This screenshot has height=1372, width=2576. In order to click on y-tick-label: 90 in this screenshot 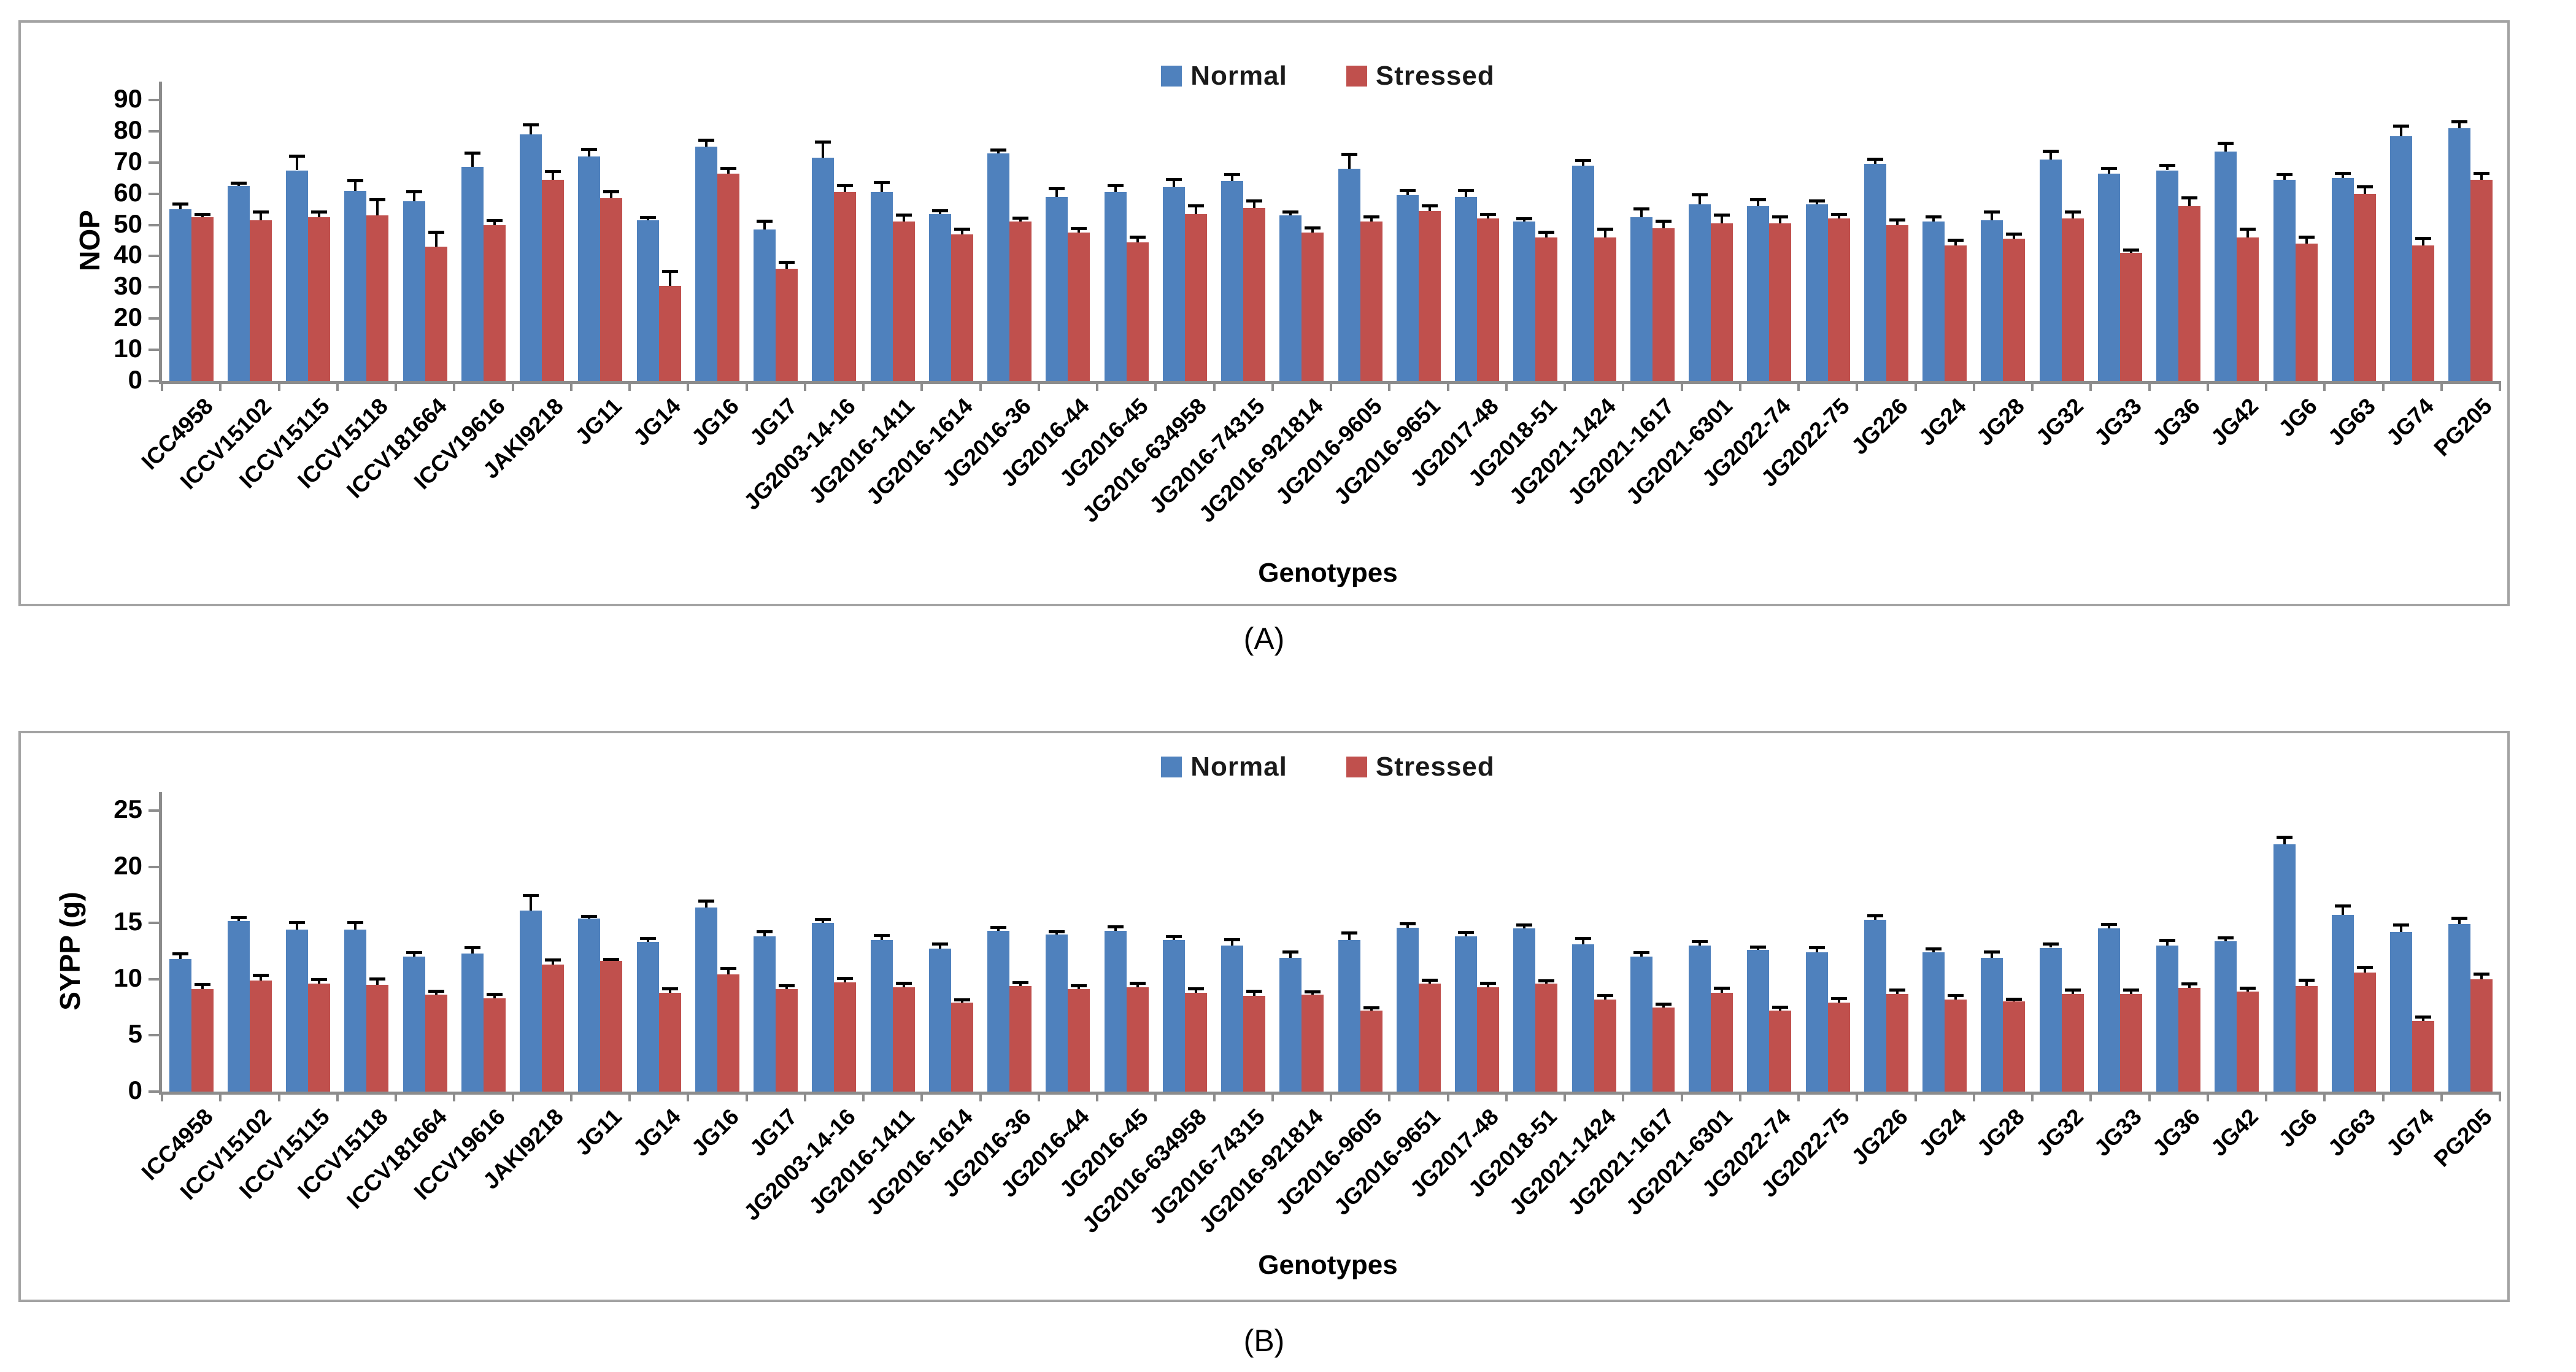, I will do `click(128, 98)`.